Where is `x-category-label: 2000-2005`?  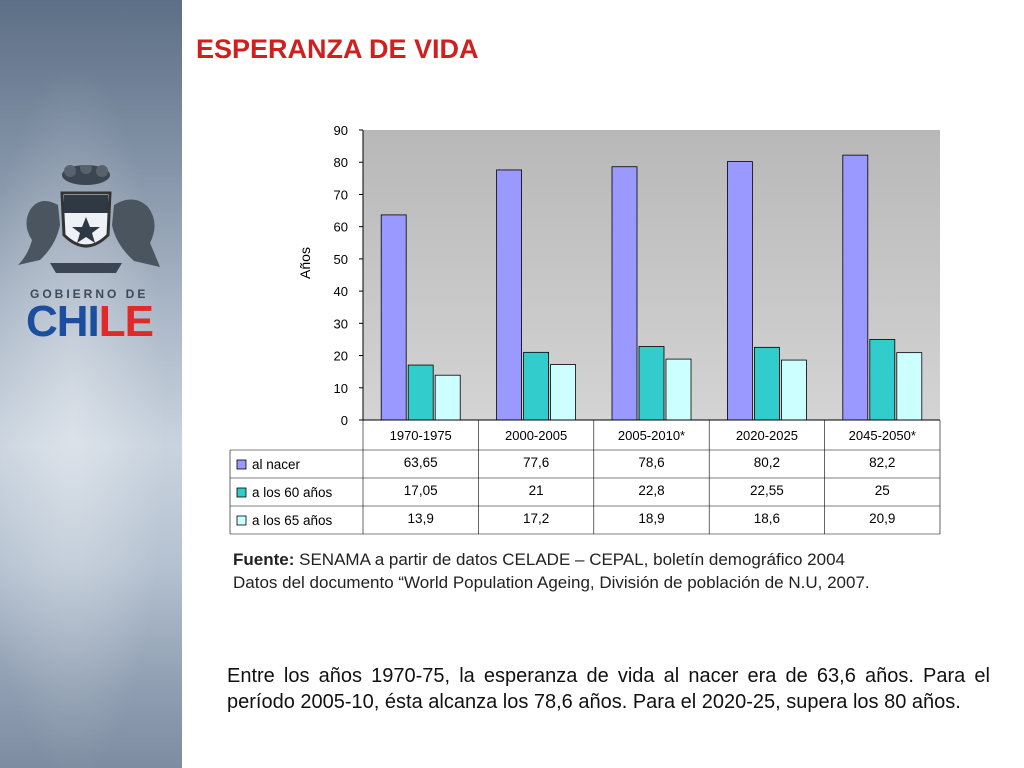 x-category-label: 2000-2005 is located at coordinates (536, 435).